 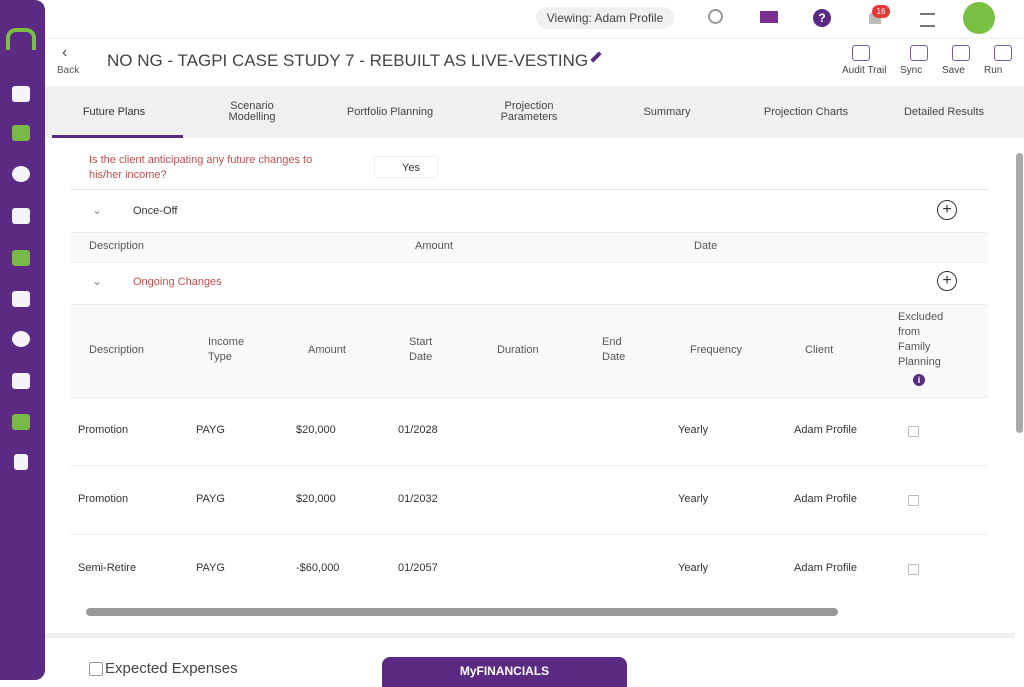 What do you see at coordinates (171, 668) in the screenshot?
I see `expenses-title: Expected Expenses` at bounding box center [171, 668].